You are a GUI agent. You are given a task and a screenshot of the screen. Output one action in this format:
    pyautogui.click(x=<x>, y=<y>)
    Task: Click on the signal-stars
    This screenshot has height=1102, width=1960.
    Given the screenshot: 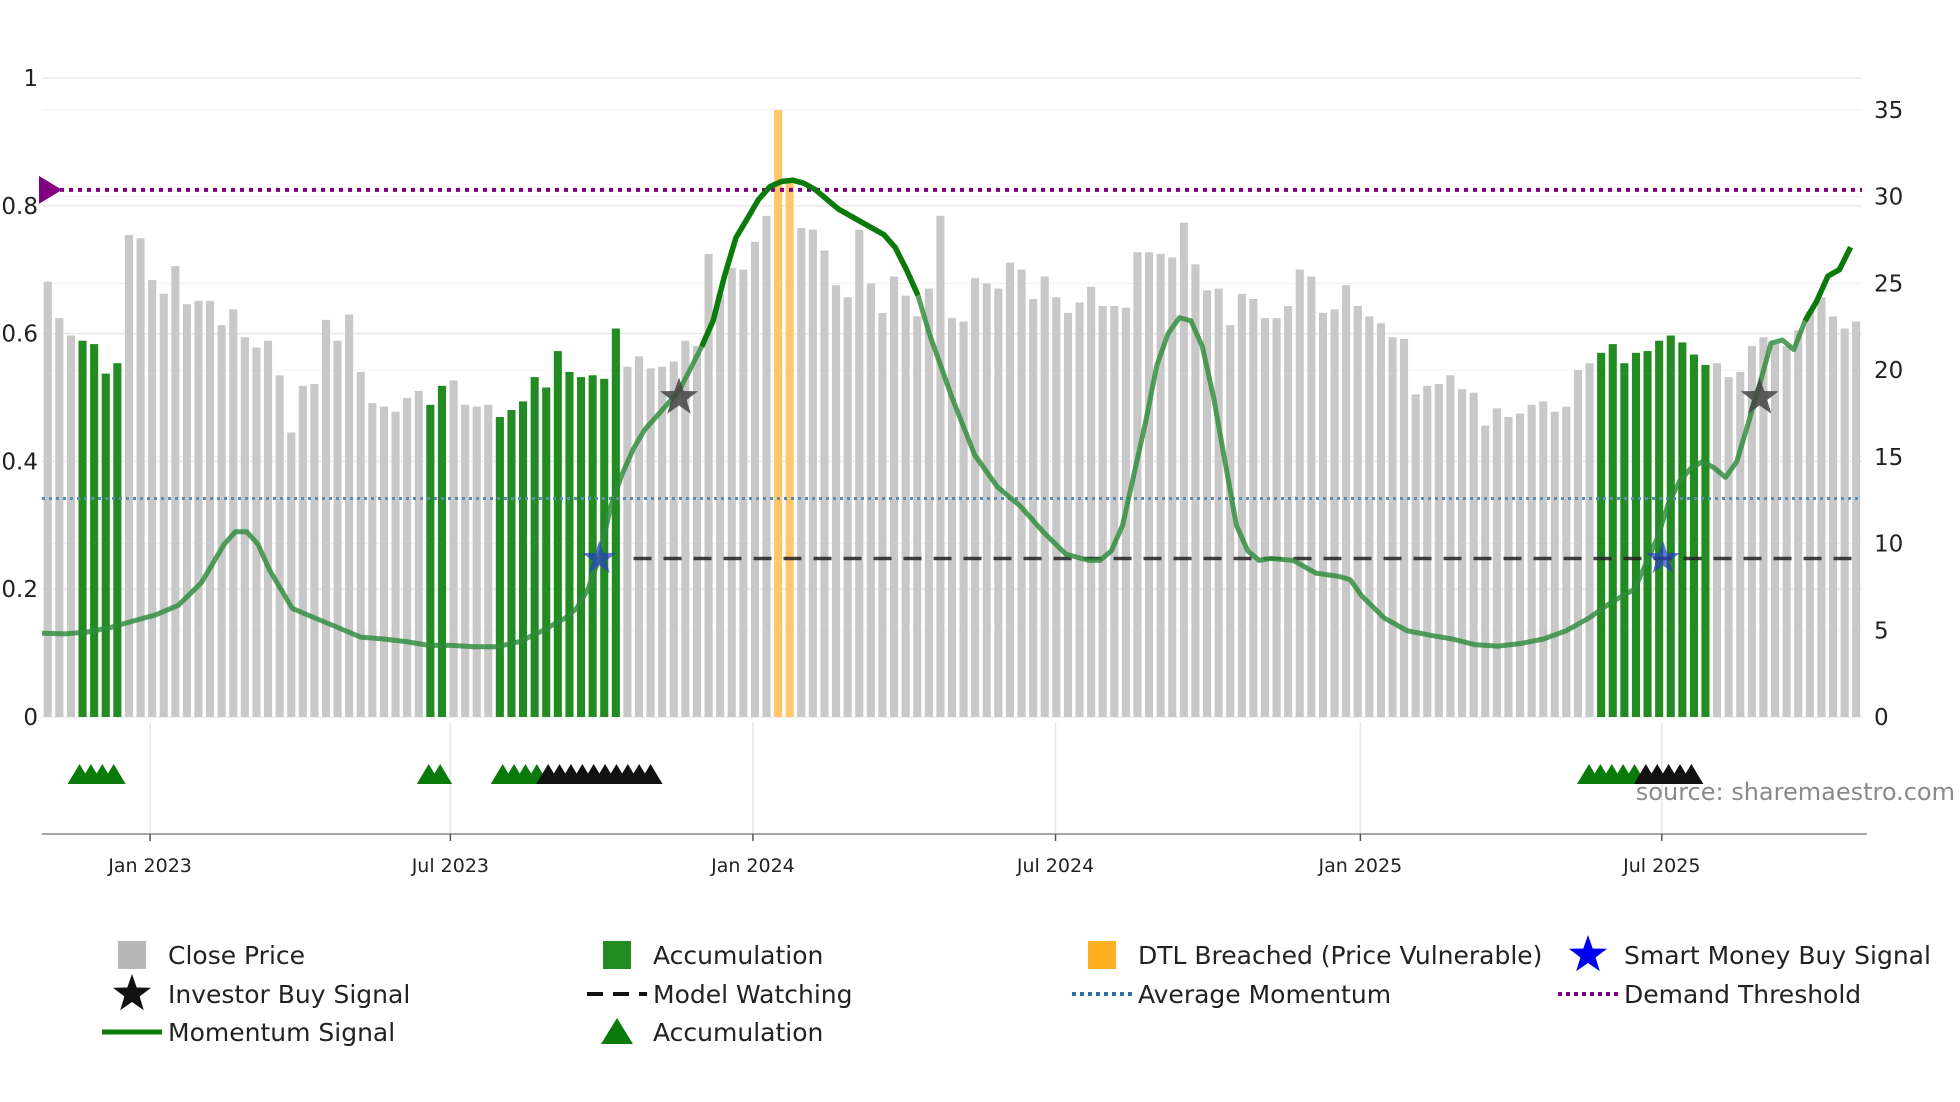 What is the action you would take?
    pyautogui.click(x=1180, y=475)
    